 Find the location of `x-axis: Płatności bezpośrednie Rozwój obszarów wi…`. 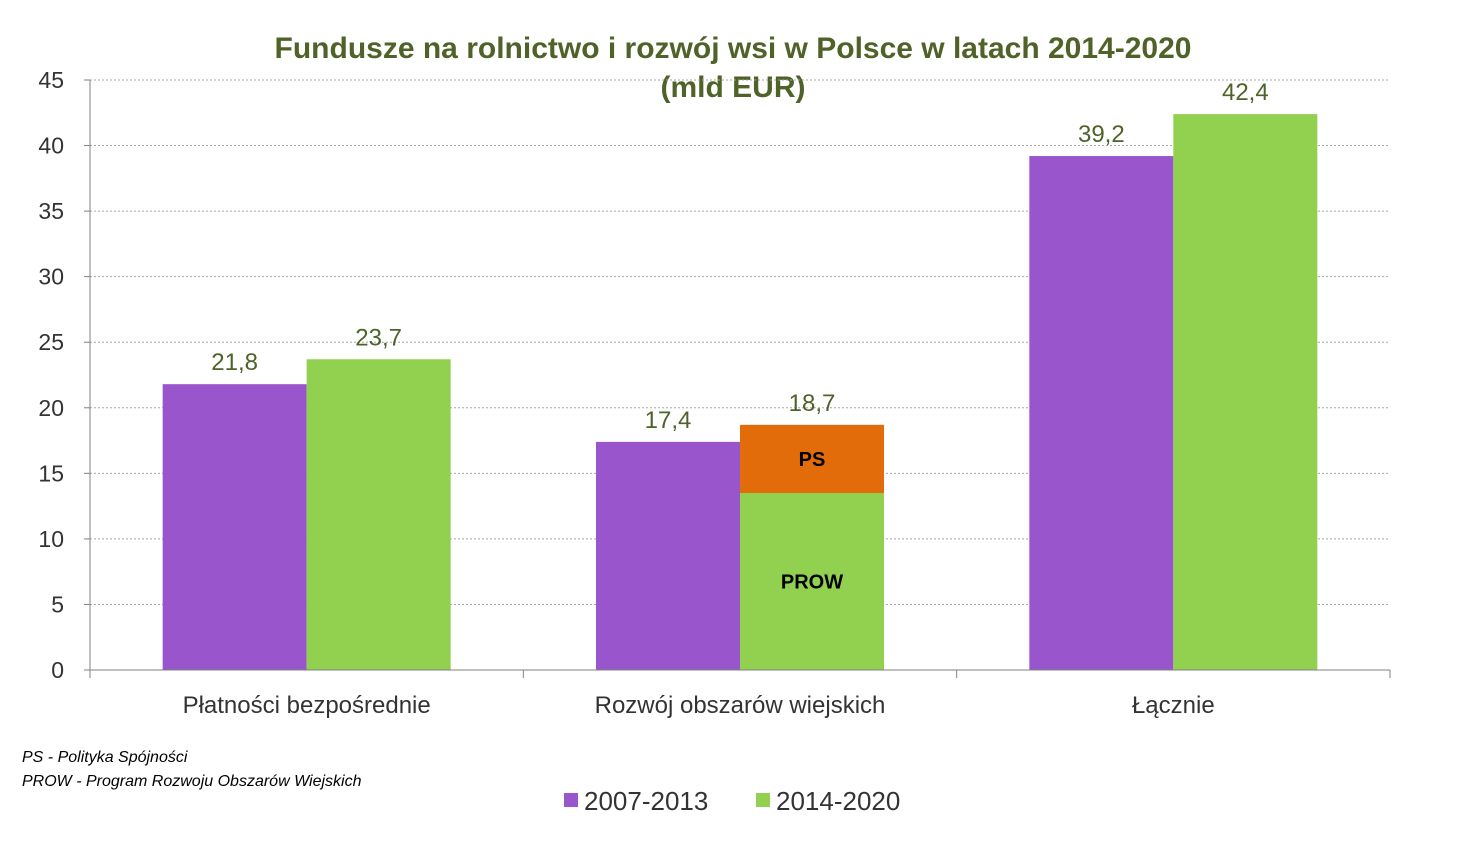

x-axis: Płatności bezpośrednie Rozwój obszarów wi… is located at coordinates (740, 694).